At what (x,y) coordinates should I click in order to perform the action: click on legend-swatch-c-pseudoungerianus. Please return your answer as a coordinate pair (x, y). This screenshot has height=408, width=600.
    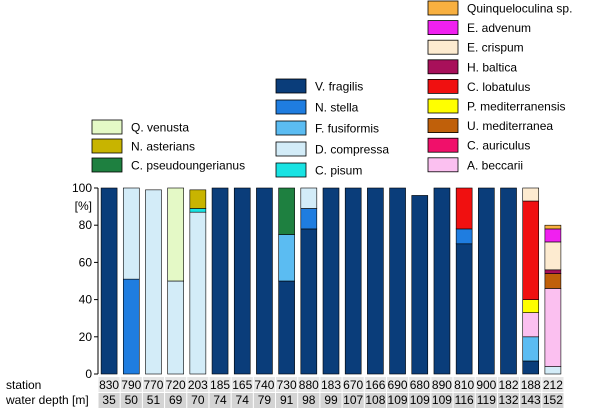
    Looking at the image, I should click on (107, 165).